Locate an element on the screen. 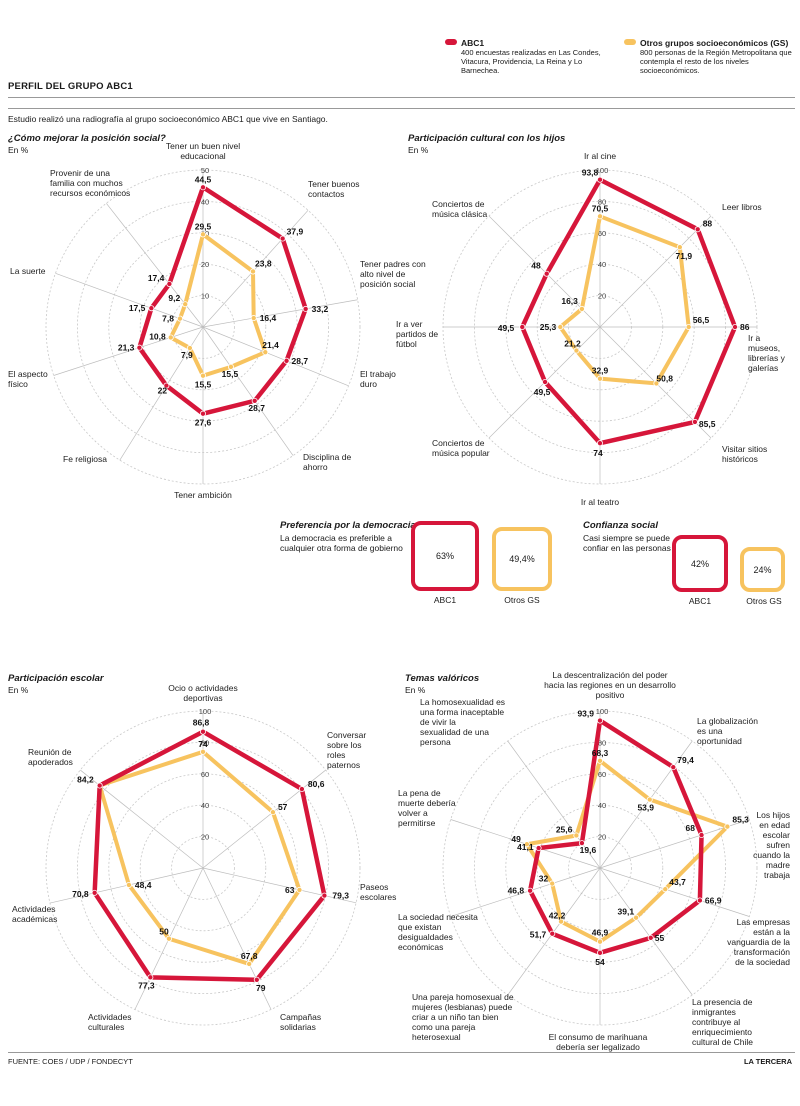 Image resolution: width=800 pixels, height=1106 pixels. series-gs-line is located at coordinates (624, 300).